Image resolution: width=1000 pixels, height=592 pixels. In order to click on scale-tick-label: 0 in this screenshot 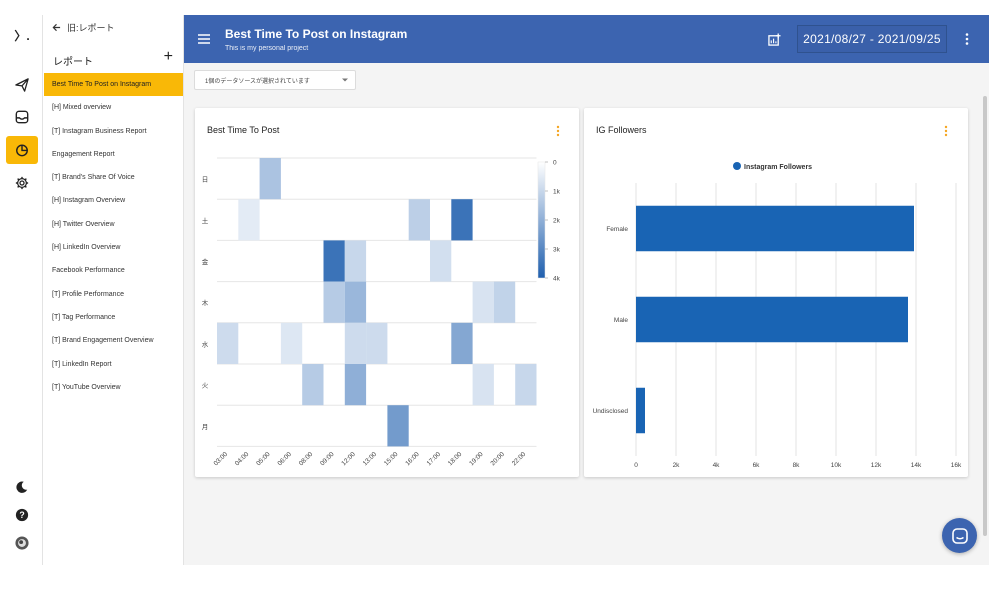, I will do `click(555, 163)`.